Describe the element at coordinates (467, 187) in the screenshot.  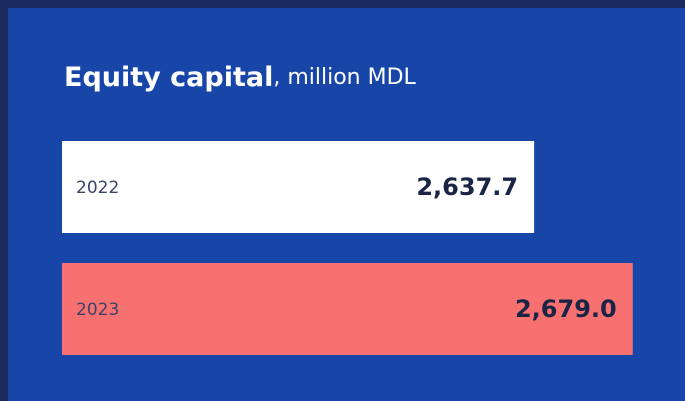
I see `value-label: 2,637.7` at that location.